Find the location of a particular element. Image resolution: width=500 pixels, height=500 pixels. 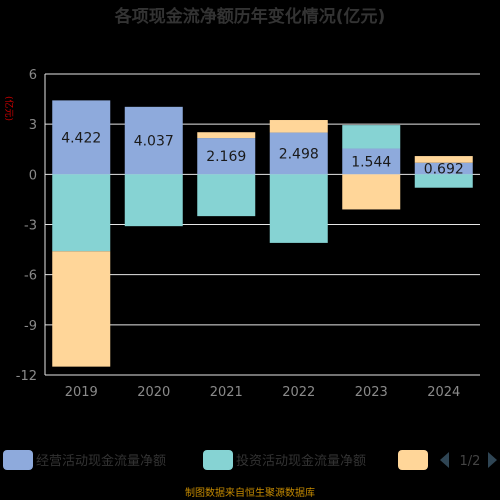

x-tick-label: 2022 is located at coordinates (298, 392).